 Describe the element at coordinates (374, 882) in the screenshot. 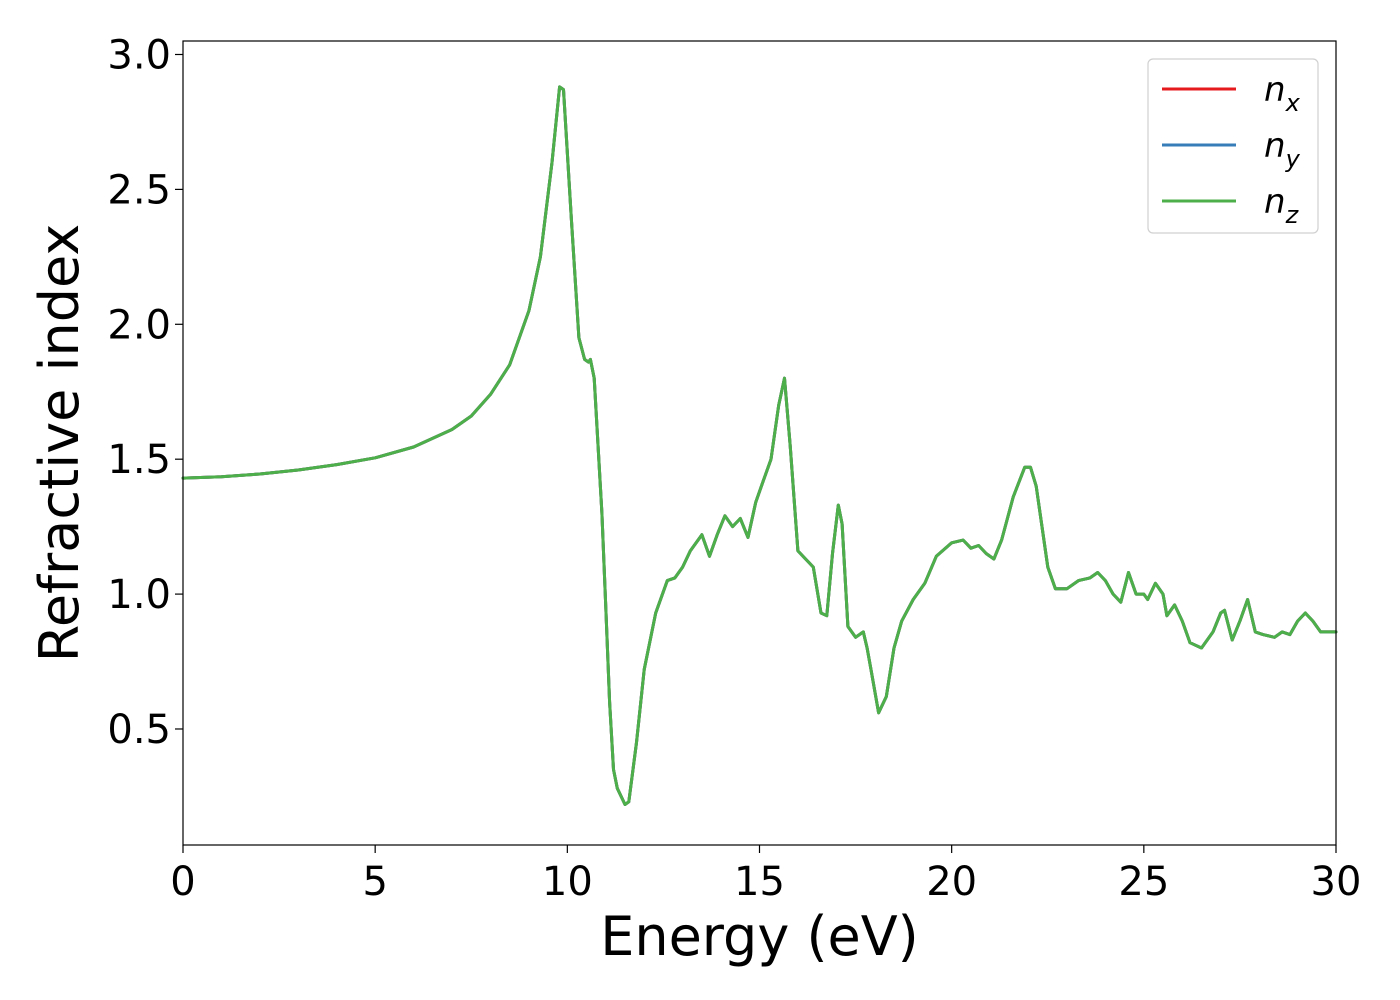

I see `x-tick-label: 5` at that location.